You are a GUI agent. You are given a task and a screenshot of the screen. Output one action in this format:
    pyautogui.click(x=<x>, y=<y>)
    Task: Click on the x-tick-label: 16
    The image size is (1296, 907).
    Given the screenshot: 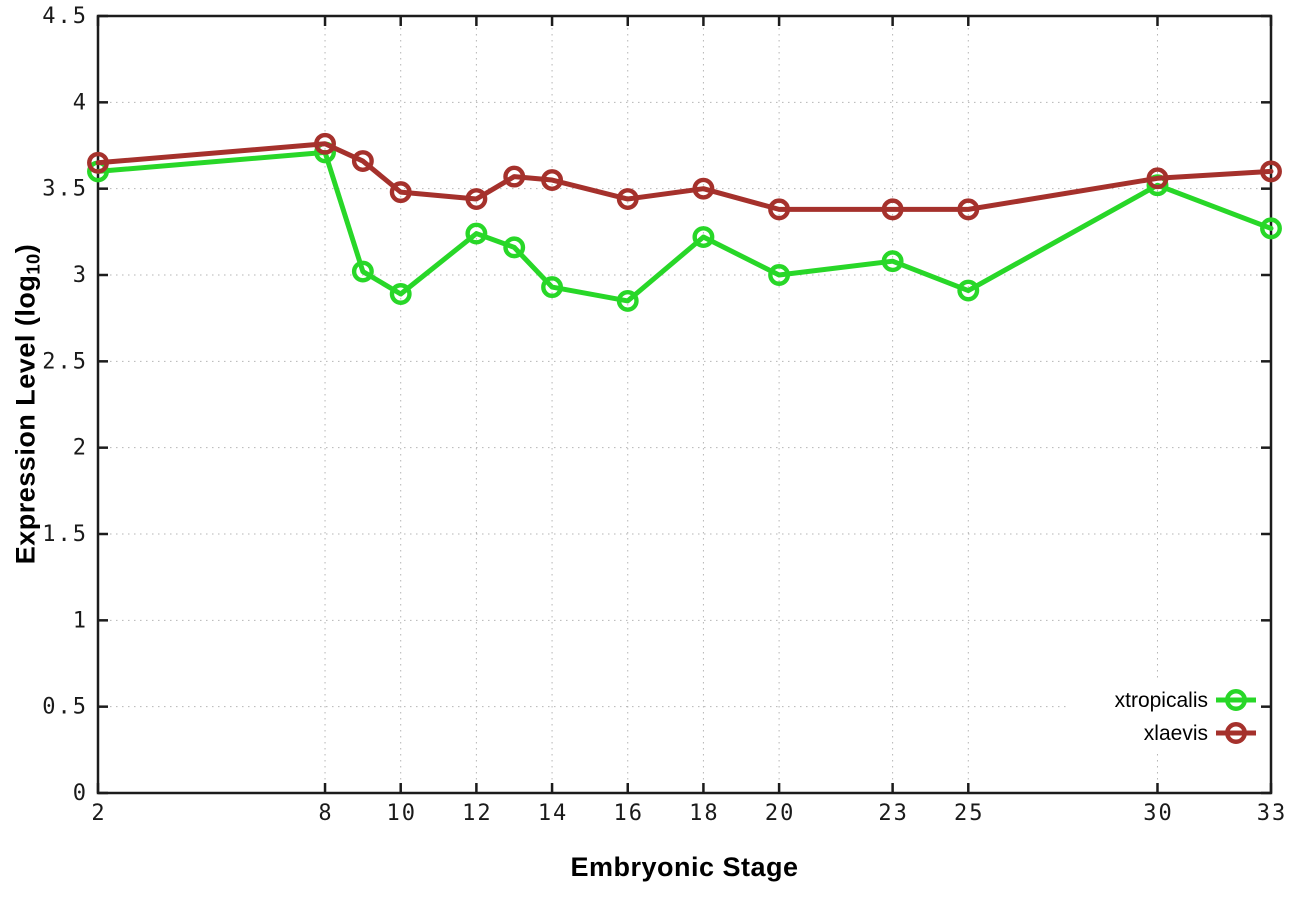 What is the action you would take?
    pyautogui.click(x=628, y=813)
    